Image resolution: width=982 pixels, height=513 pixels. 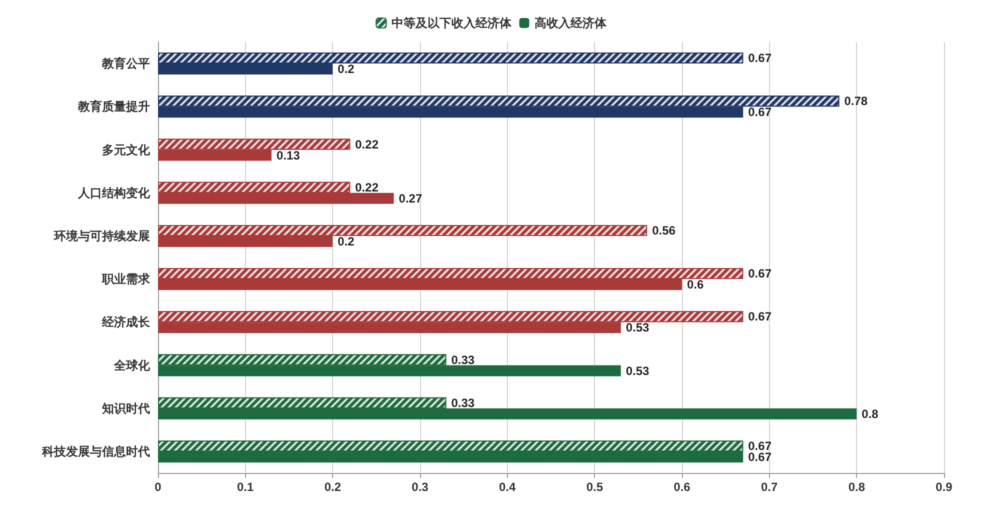 What do you see at coordinates (158, 487) in the screenshot?
I see `x-tick-label: 0` at bounding box center [158, 487].